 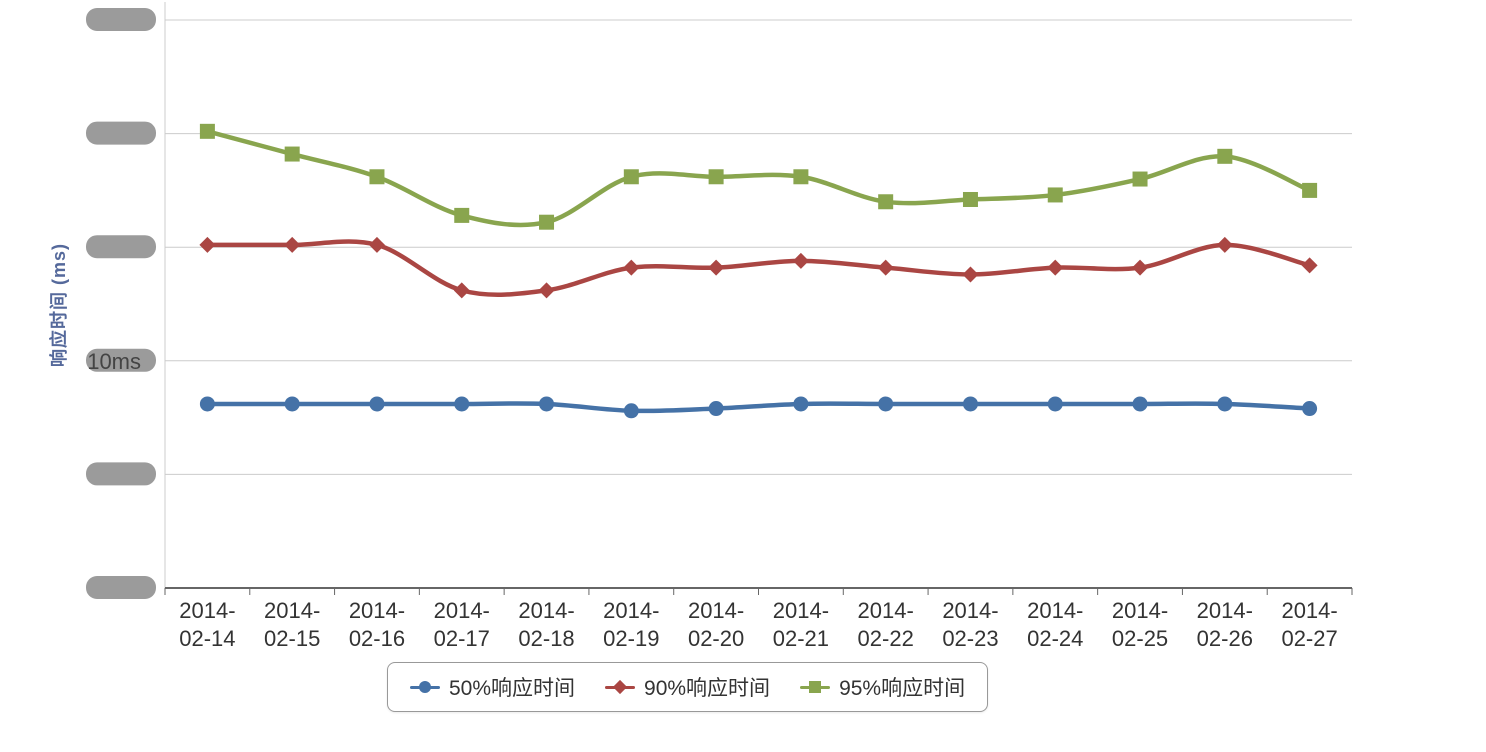 I want to click on legend-item-90-percent: 90%响应时间, so click(x=687, y=687).